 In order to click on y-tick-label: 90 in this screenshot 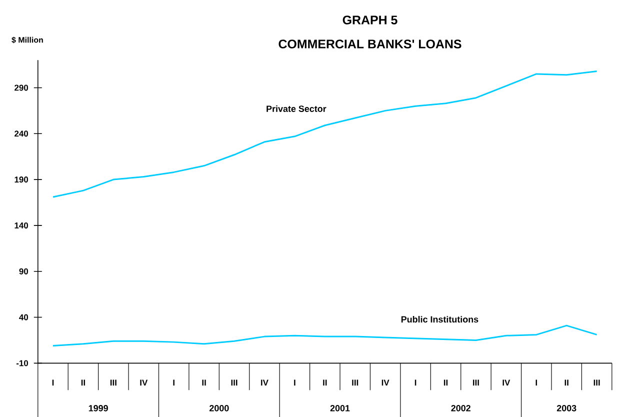, I will do `click(23, 271)`.